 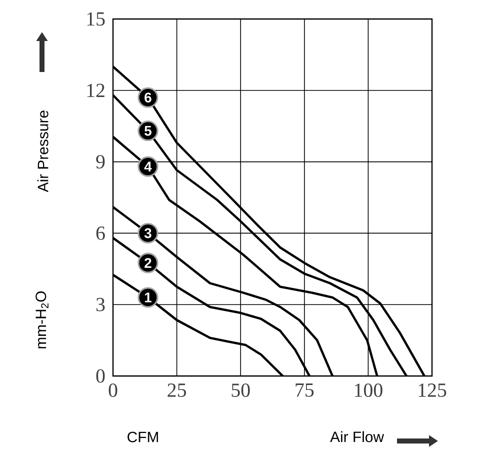 What do you see at coordinates (42, 319) in the screenshot?
I see `text: mm-H$_{2}$O` at bounding box center [42, 319].